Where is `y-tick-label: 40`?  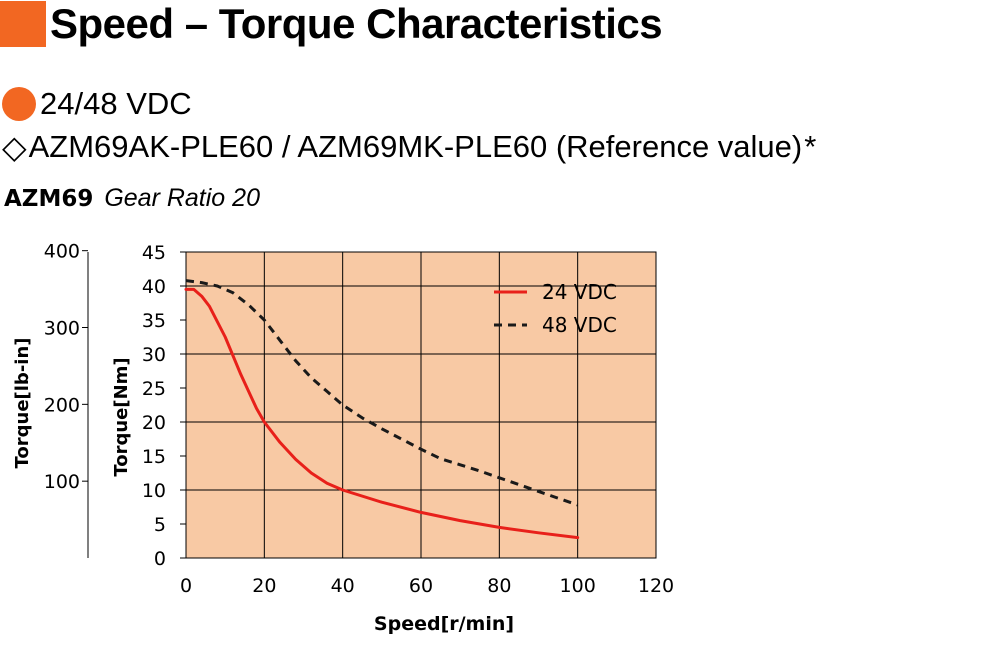 y-tick-label: 40 is located at coordinates (154, 287).